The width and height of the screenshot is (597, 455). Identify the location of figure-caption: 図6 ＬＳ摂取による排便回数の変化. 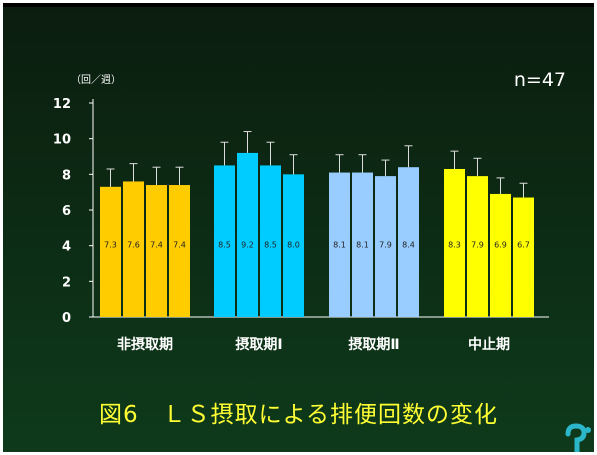
(298, 415).